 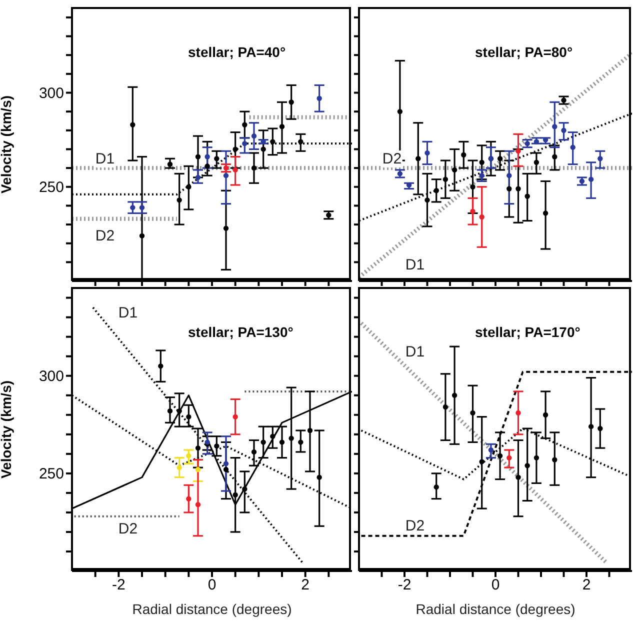 What do you see at coordinates (237, 52) in the screenshot?
I see `text: stellar; PA=40°` at bounding box center [237, 52].